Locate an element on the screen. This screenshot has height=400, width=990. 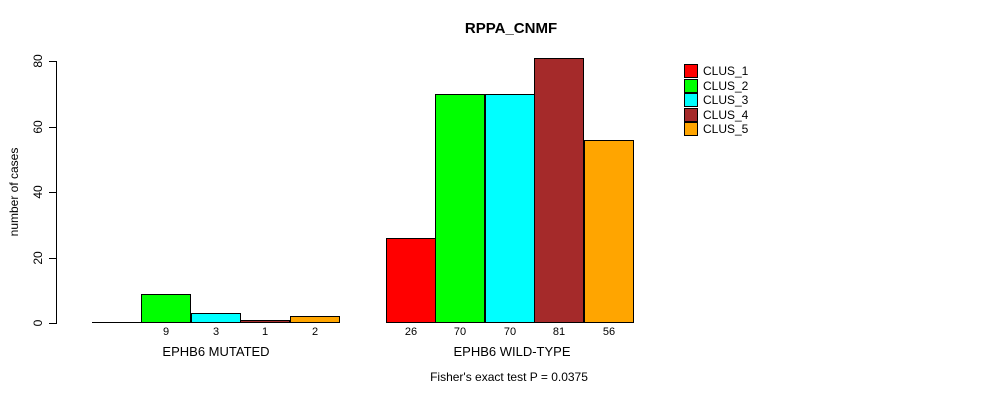
bar-value-label: 3 is located at coordinates (216, 332).